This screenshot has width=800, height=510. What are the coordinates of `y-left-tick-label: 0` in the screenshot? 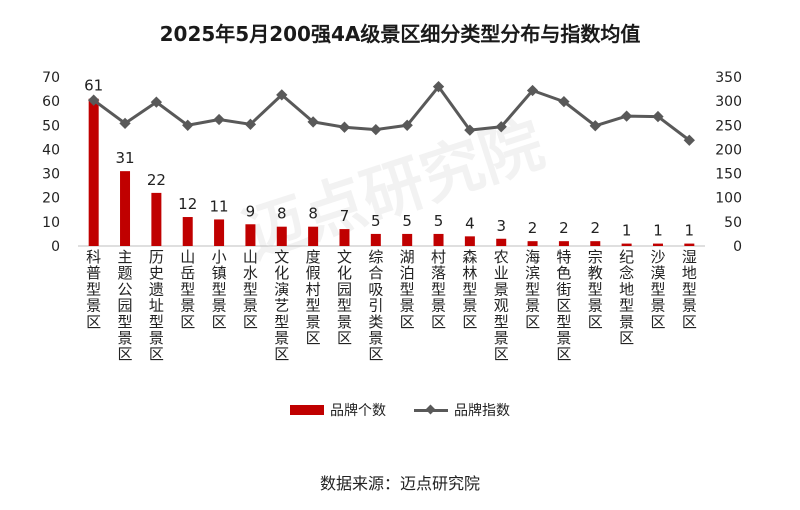 It's located at (55, 247).